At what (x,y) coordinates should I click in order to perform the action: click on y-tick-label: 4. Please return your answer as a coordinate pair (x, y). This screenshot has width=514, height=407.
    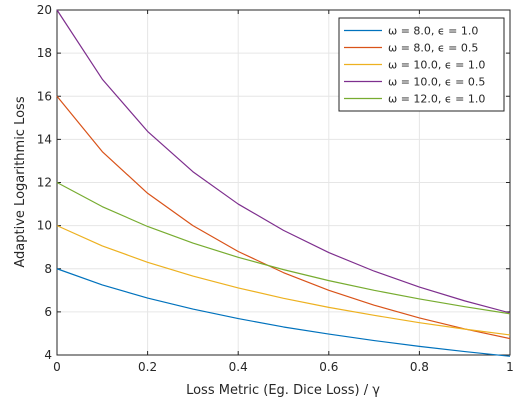
    Looking at the image, I should click on (48, 355).